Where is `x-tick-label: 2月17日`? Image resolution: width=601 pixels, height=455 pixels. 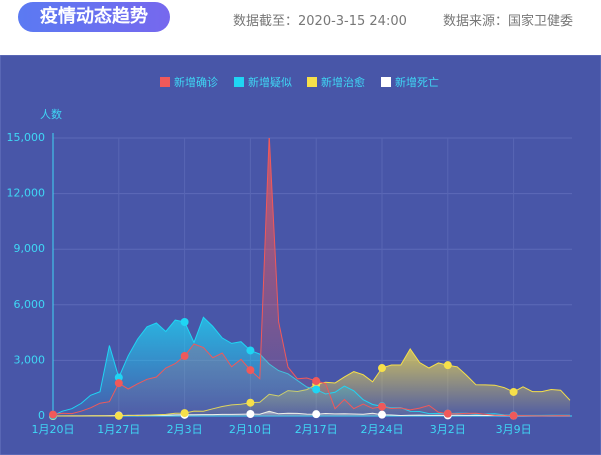 x-tick-label: 2月17日 is located at coordinates (316, 429).